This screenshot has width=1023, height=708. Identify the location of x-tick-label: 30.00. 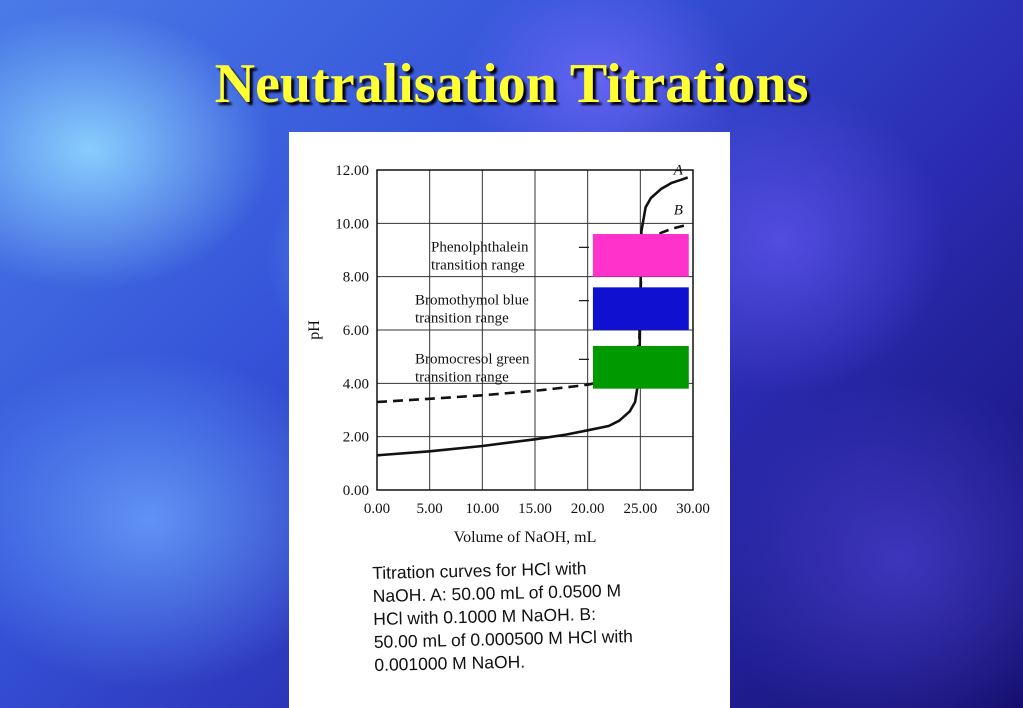
(693, 509).